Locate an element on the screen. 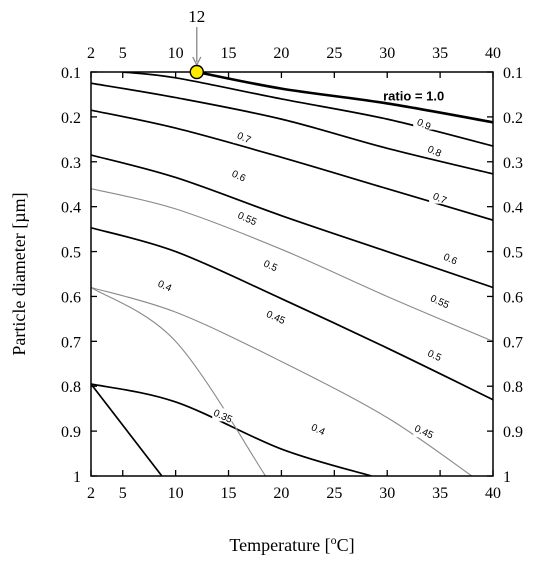  marker-point is located at coordinates (196, 72).